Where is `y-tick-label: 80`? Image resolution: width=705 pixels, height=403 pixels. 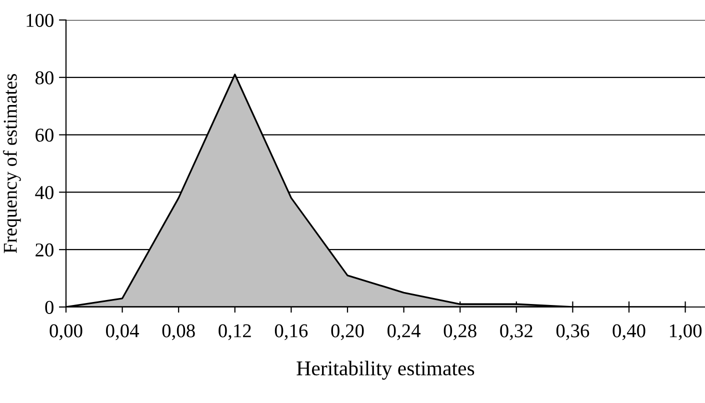
y-tick-label: 80 is located at coordinates (44, 77).